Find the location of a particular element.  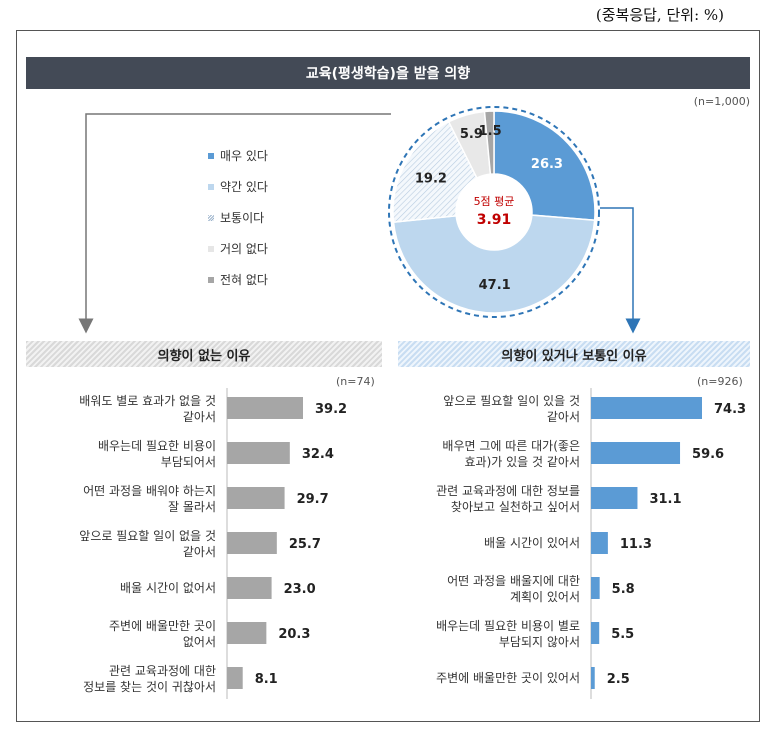

donut-value-label: 47.1 is located at coordinates (495, 285).